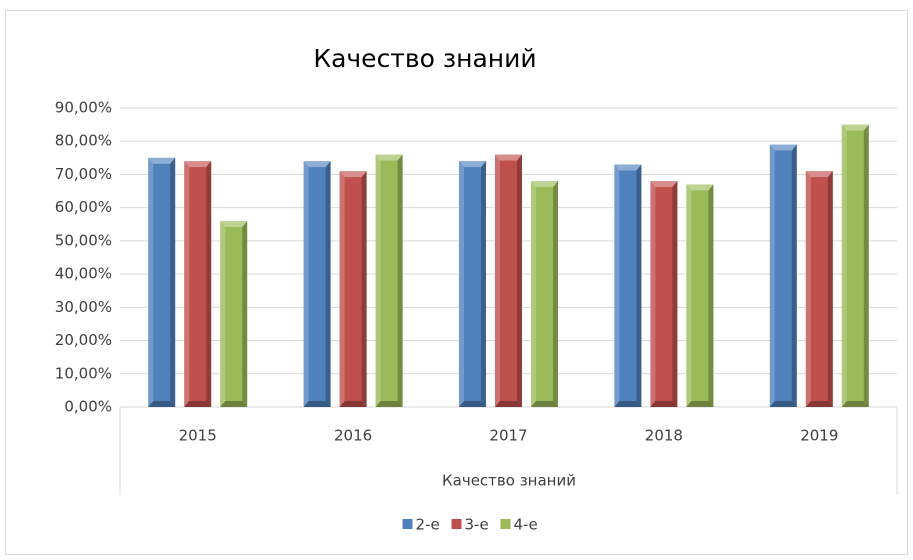 The width and height of the screenshot is (913, 560). I want to click on x-axis-label: Качество знаний, so click(509, 481).